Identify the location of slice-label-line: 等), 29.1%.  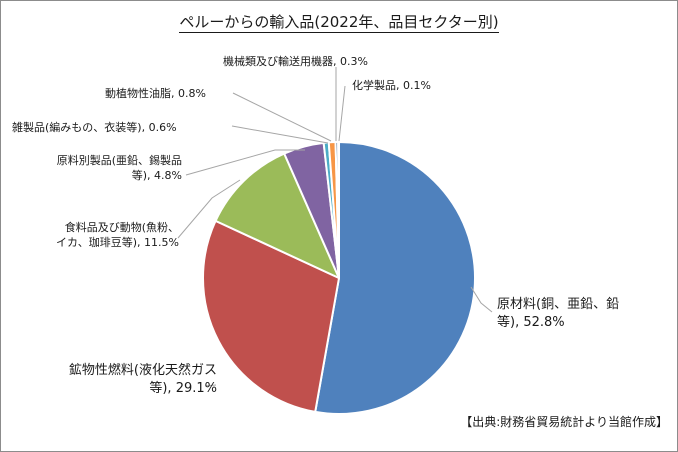
(183, 388).